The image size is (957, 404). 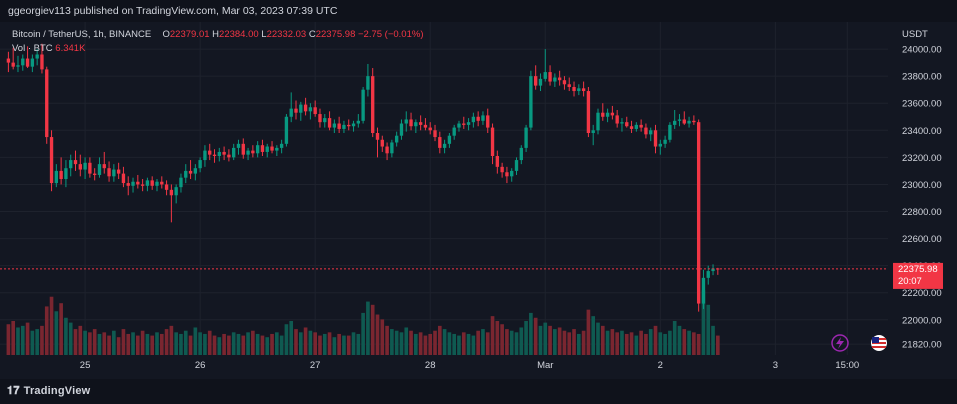 I want to click on y-tick-label: 22600.00, so click(x=922, y=239).